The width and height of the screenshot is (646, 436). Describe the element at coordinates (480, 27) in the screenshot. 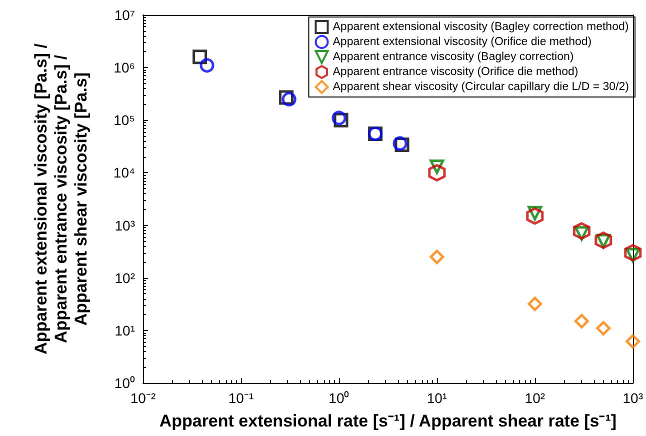

I see `legend-label: Apparent extensional viscosity (Bagley correction method)` at that location.